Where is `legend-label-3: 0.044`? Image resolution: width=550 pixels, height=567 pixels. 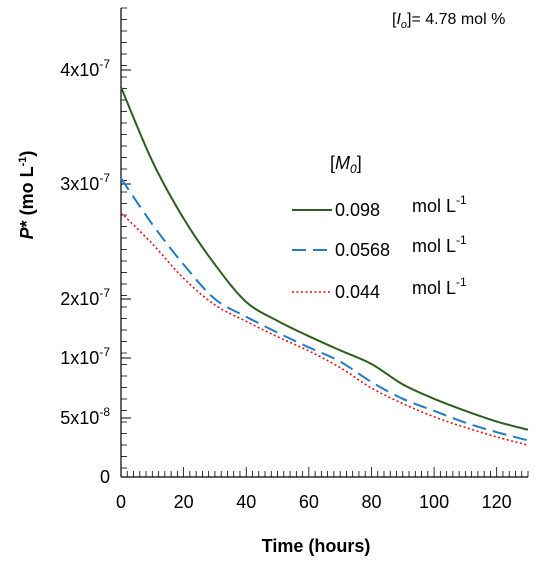
legend-label-3: 0.044 is located at coordinates (357, 292).